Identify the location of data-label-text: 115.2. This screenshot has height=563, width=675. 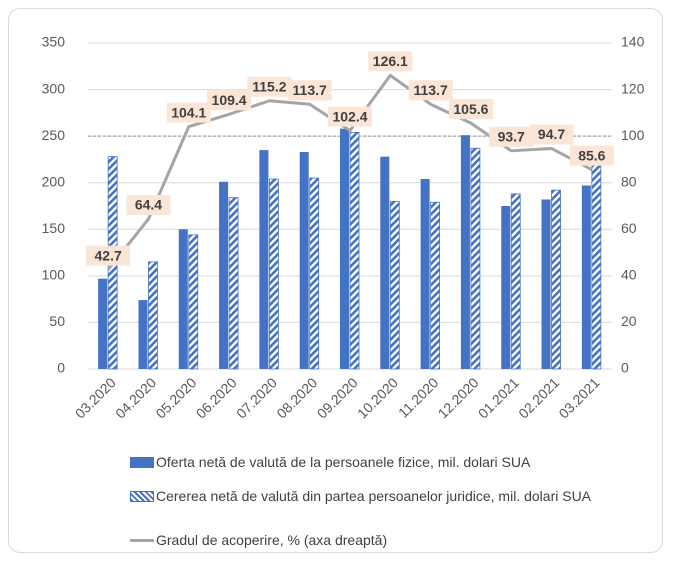
(269, 86).